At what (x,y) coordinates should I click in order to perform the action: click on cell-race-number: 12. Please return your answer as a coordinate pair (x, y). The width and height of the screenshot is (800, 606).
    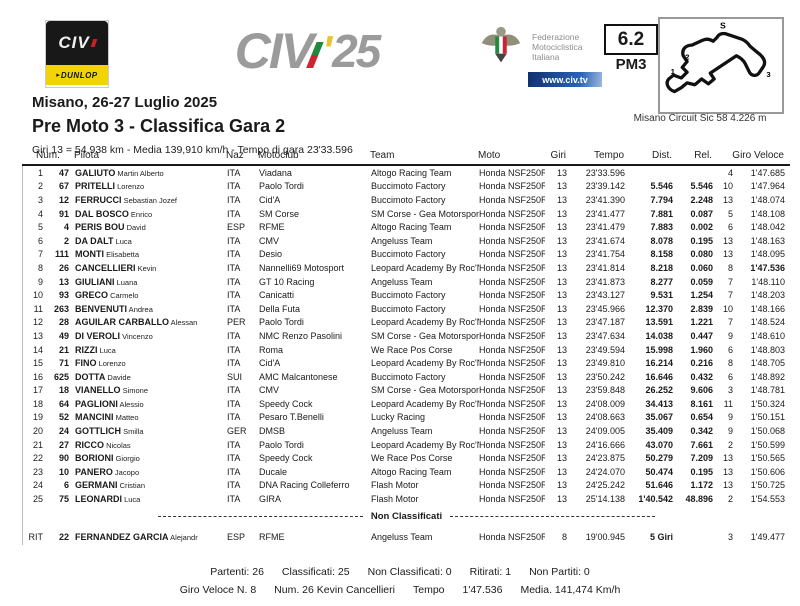
    Looking at the image, I should click on (63, 199).